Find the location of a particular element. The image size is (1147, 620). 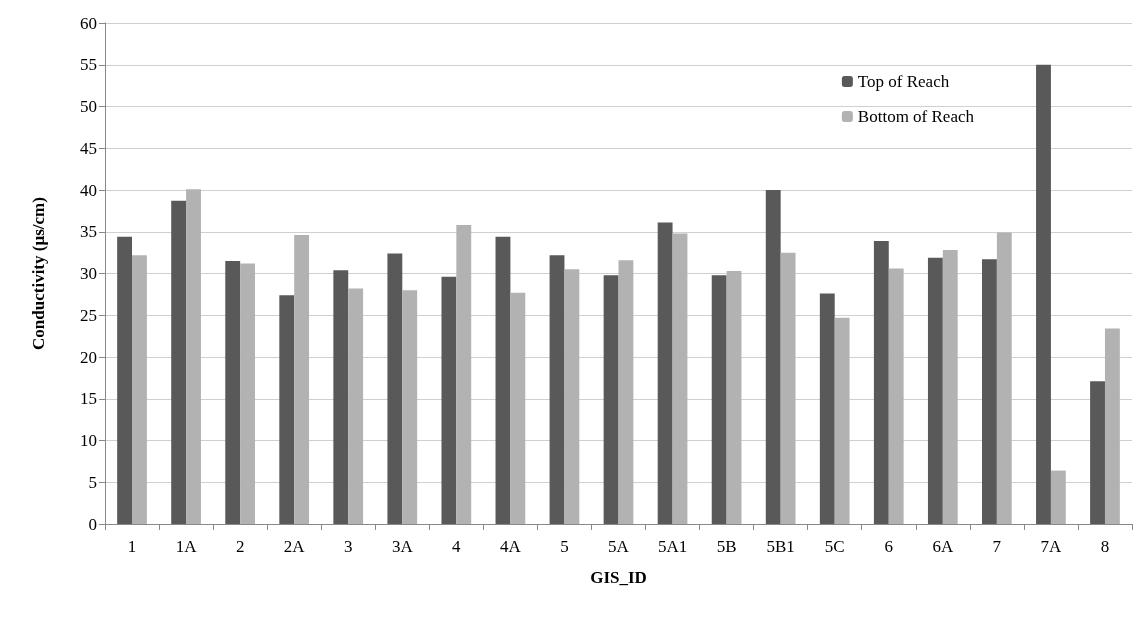

x-tick-label: 3A is located at coordinates (402, 546).